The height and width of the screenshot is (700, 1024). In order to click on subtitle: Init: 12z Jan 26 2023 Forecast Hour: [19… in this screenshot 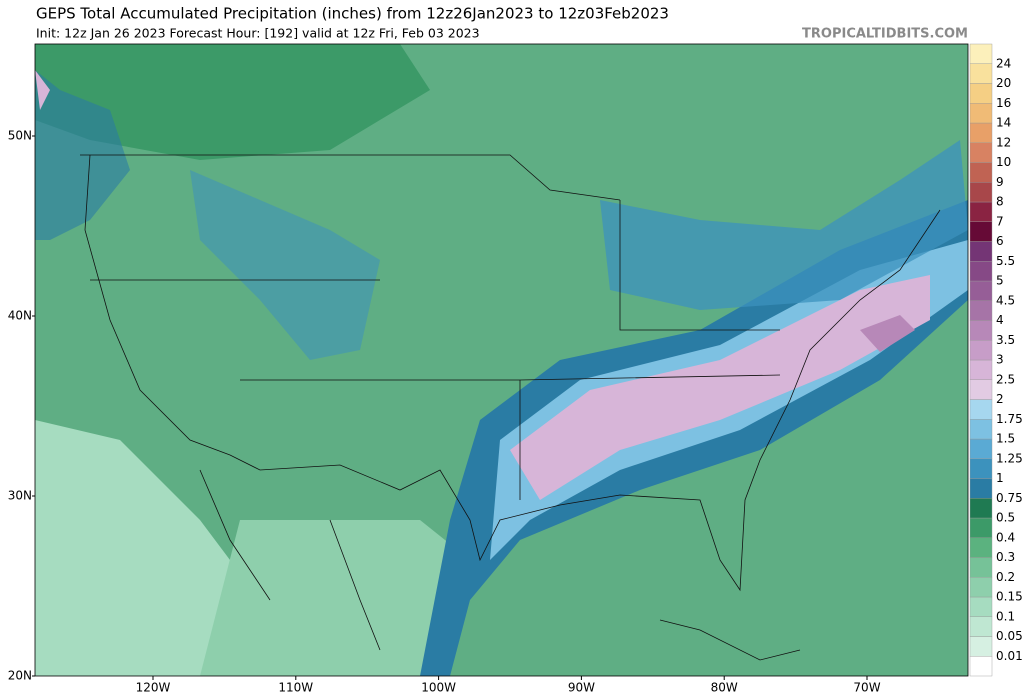, I will do `click(258, 33)`.